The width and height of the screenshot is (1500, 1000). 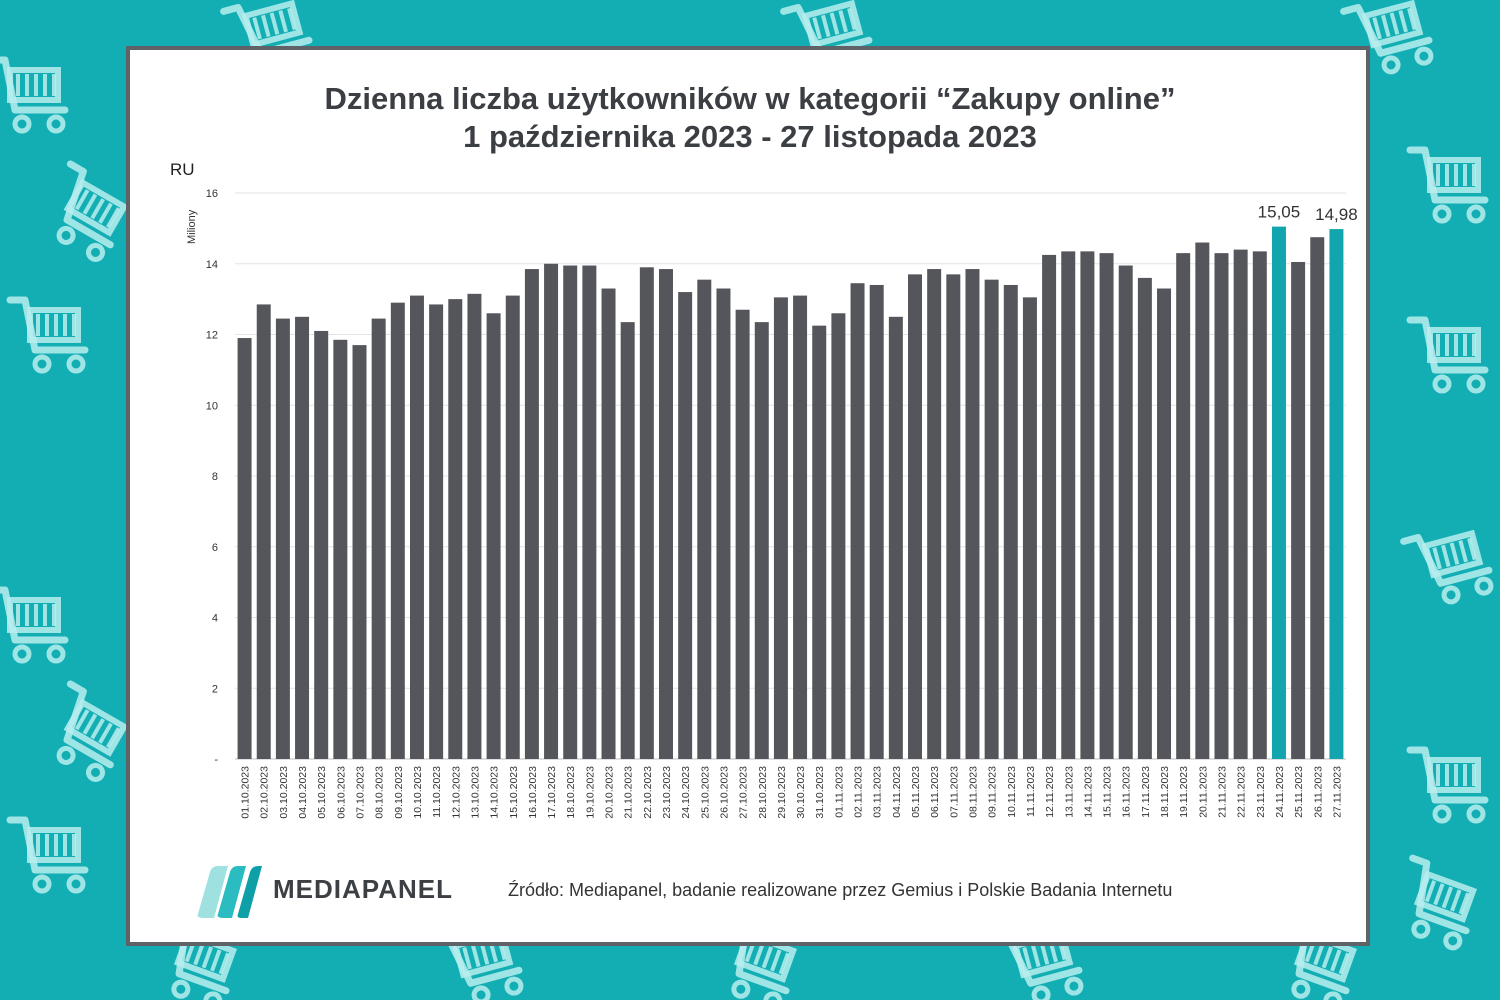 I want to click on x-tick-label: 17.11.2023, so click(x=1146, y=792).